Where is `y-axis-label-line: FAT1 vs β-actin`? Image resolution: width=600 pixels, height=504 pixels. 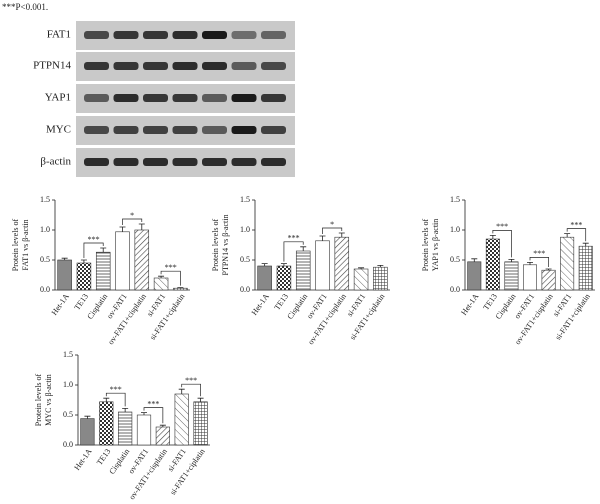 y-axis-label-line: FAT1 vs β-actin is located at coordinates (25, 244).